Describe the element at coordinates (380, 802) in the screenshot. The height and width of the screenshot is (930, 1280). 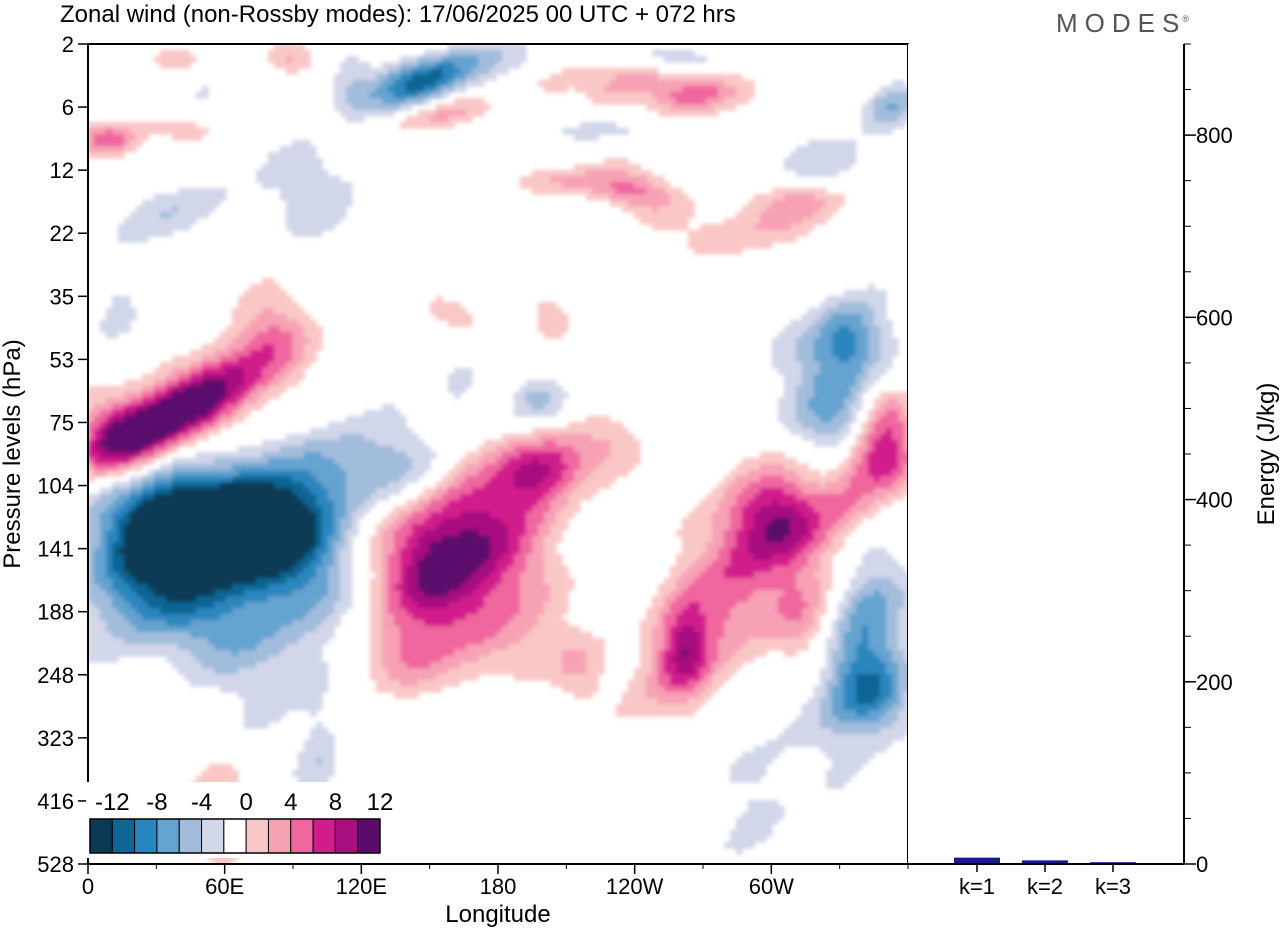
I see `colorbar-tick-label: 12` at that location.